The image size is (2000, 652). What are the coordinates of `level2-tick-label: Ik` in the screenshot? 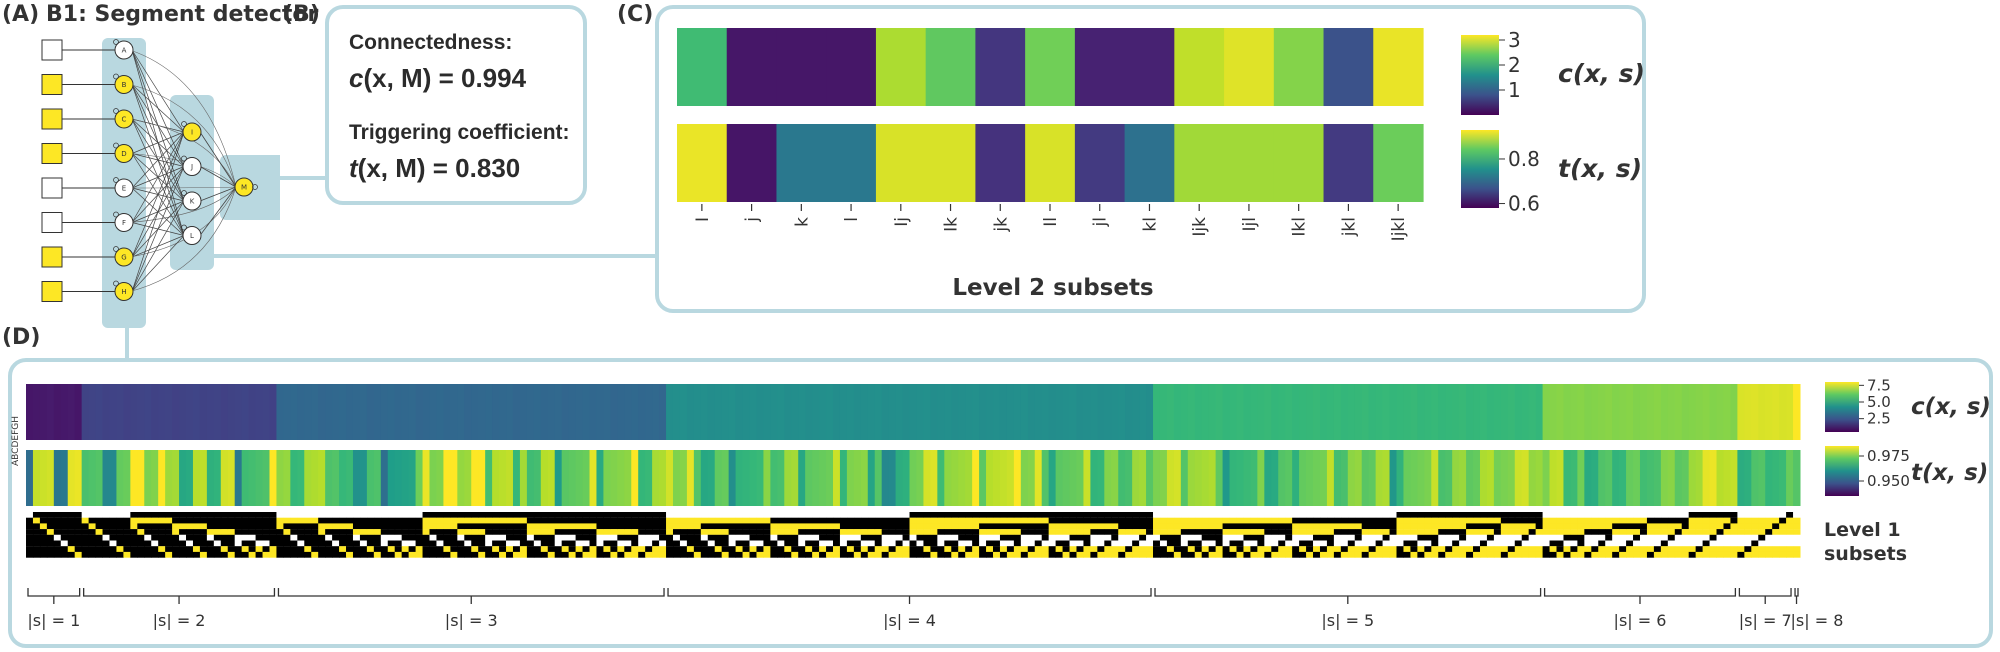 It's located at (952, 224).